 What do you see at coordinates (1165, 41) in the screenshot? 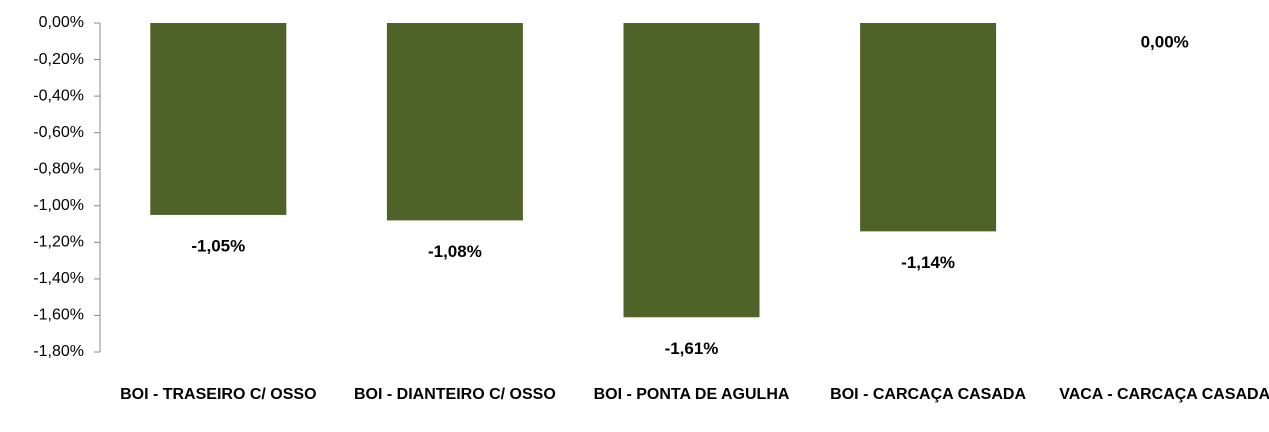
I see `data-label: 0,00%` at bounding box center [1165, 41].